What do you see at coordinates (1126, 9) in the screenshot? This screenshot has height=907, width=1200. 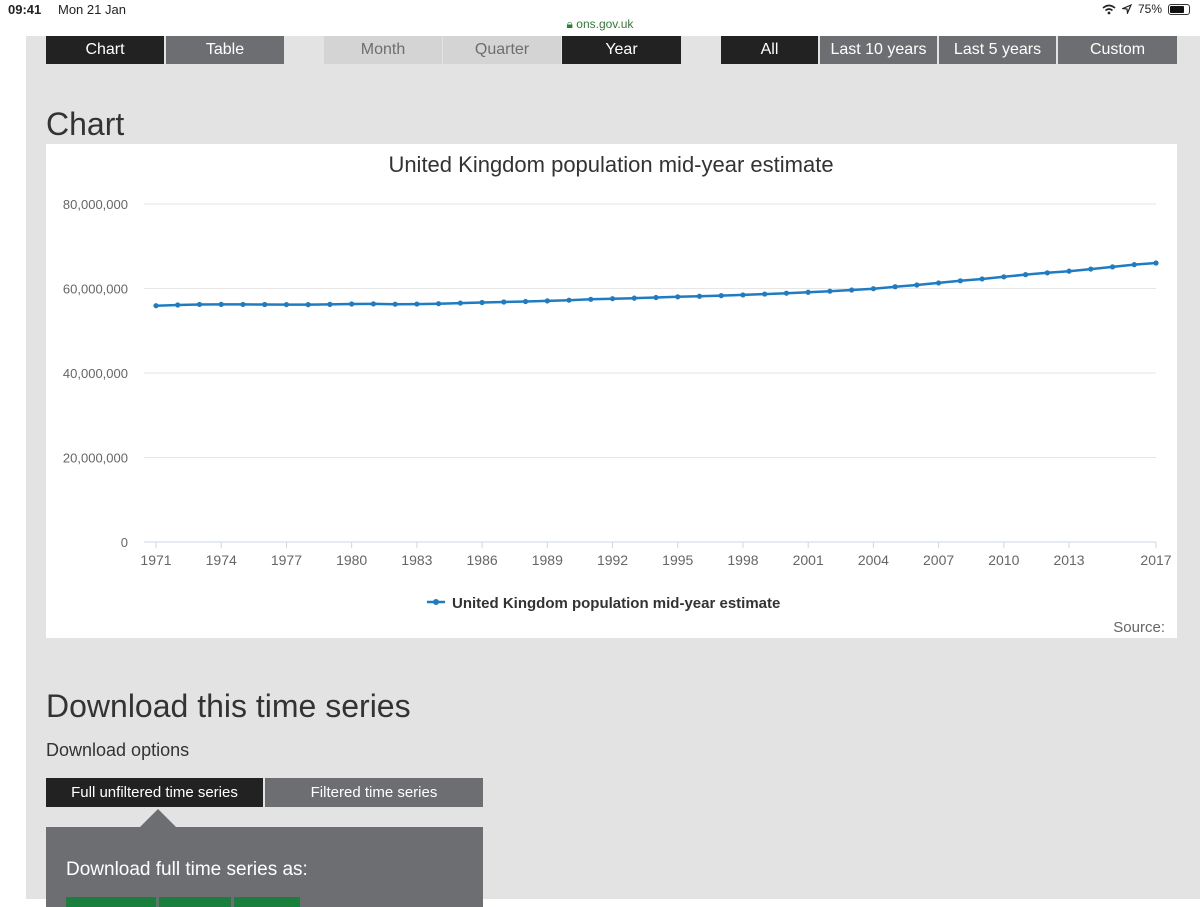 I see `location-arrow-icon` at bounding box center [1126, 9].